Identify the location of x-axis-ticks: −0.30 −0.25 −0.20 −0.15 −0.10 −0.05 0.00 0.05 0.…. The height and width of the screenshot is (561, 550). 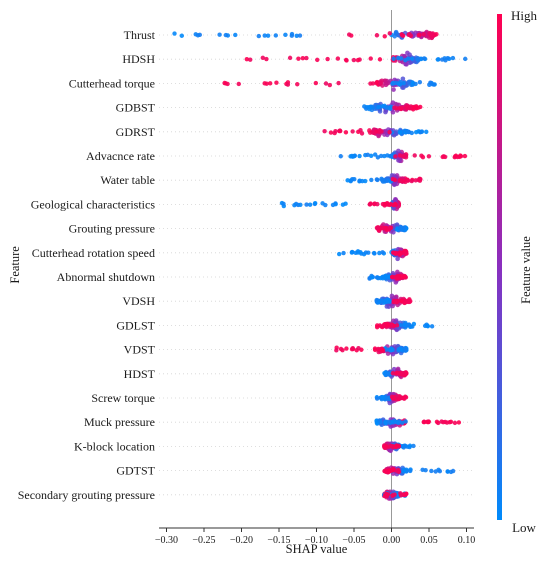
(315, 537).